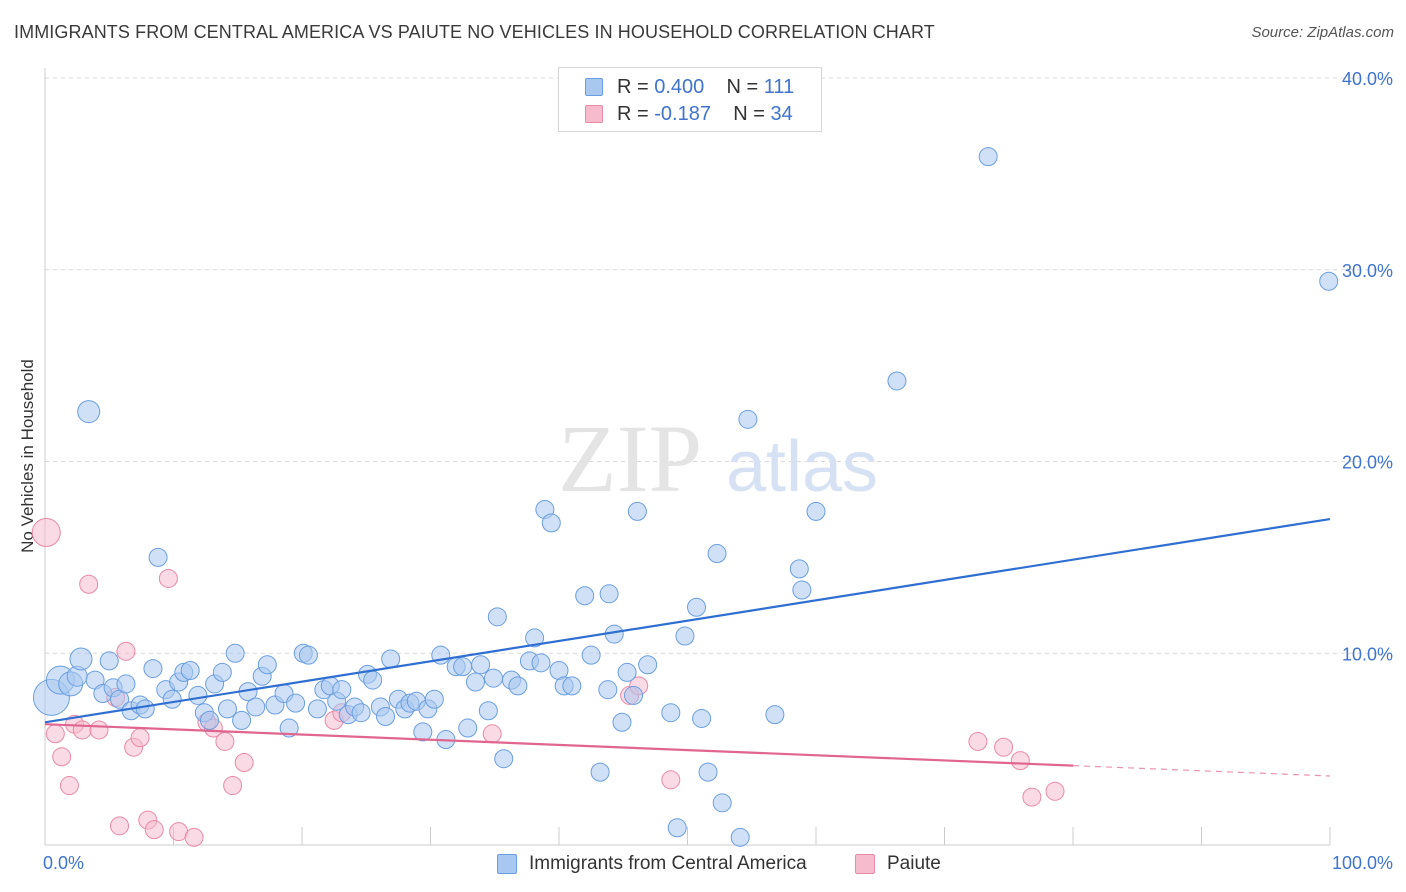 This screenshot has height=892, width=1406. I want to click on y-tick-label: 30.0%, so click(1367, 271).